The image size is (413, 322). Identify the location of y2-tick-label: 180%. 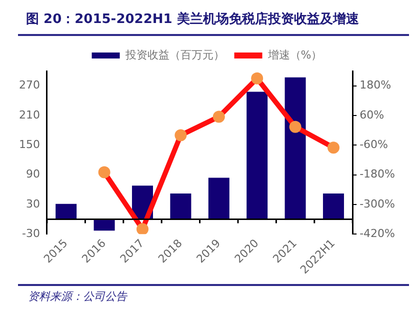
(376, 85).